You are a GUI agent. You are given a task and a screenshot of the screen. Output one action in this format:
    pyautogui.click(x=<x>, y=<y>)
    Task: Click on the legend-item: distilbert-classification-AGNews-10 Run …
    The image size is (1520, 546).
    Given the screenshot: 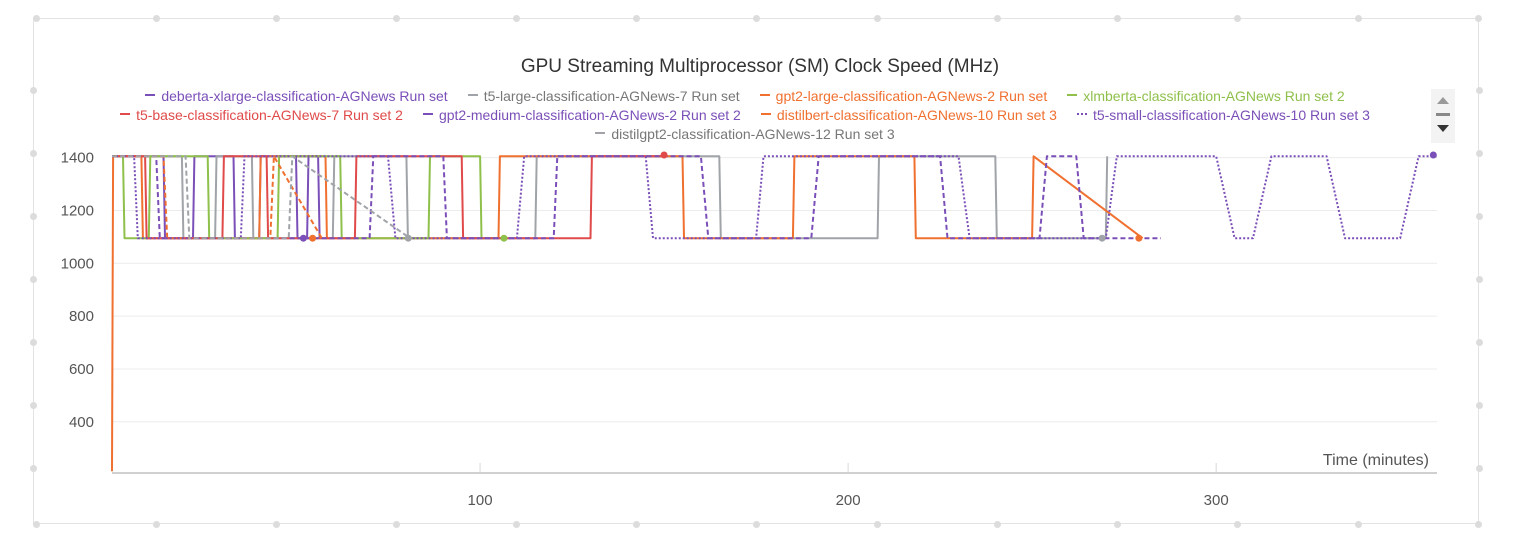 What is the action you would take?
    pyautogui.click(x=908, y=115)
    